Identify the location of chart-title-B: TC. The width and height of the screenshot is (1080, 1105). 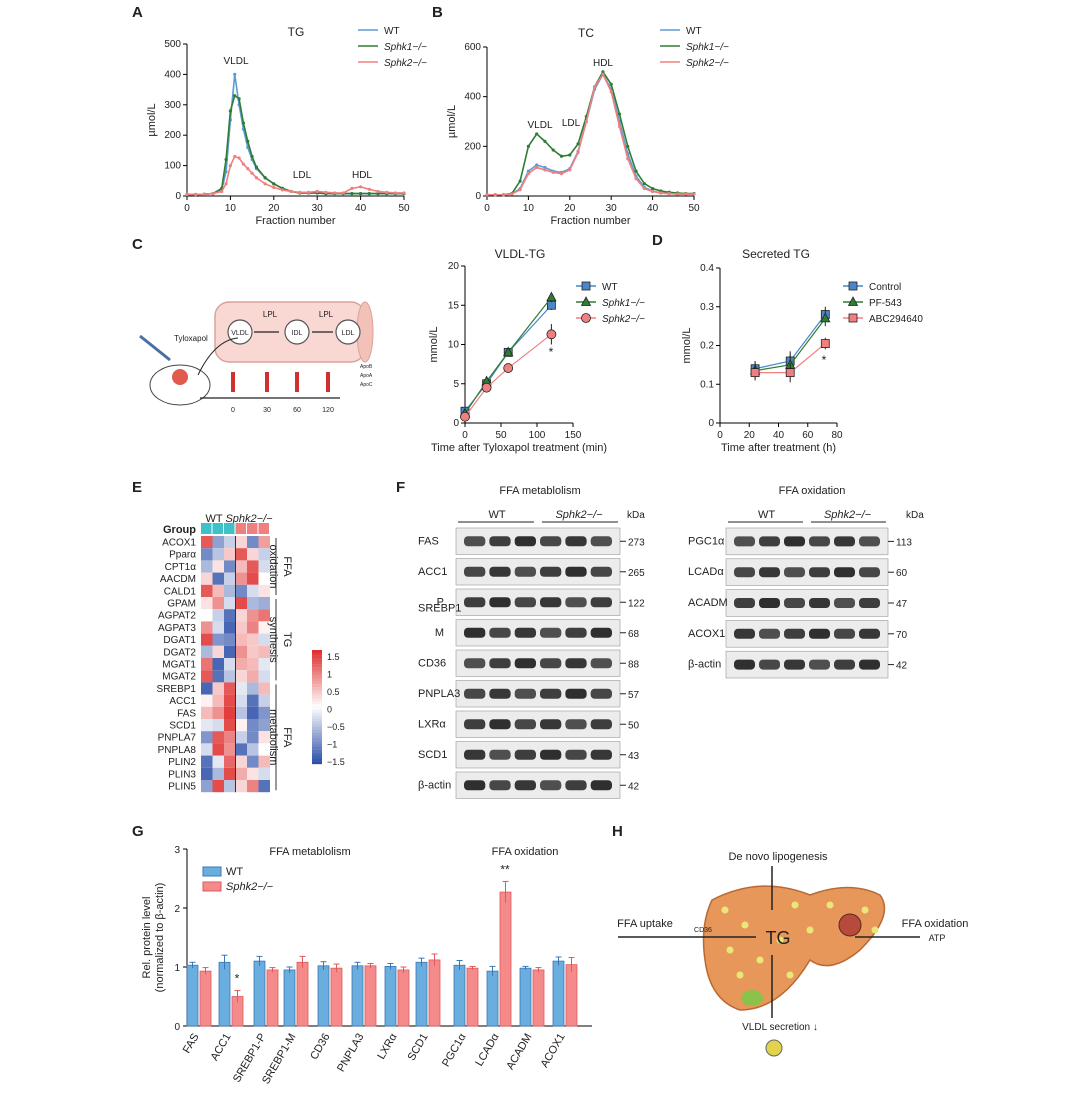
(586, 33).